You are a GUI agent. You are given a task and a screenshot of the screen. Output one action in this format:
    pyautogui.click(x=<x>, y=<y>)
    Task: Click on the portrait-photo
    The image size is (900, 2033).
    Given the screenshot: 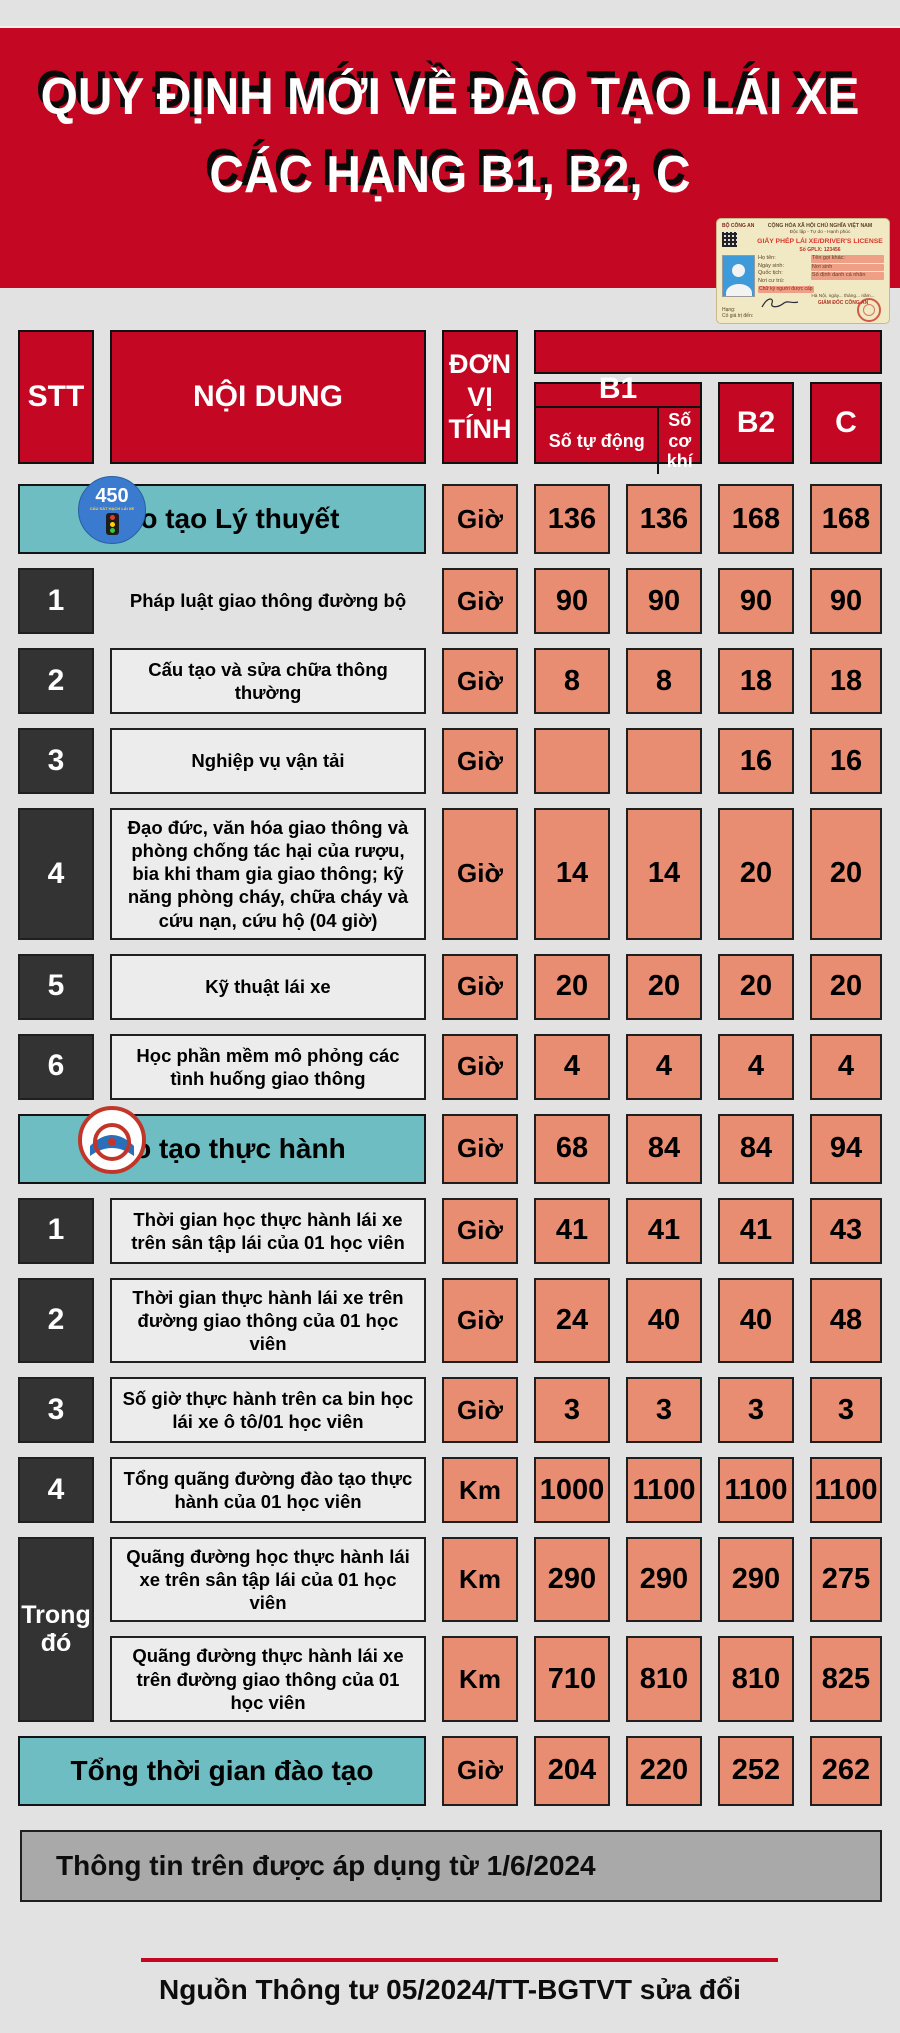 What is the action you would take?
    pyautogui.click(x=738, y=276)
    